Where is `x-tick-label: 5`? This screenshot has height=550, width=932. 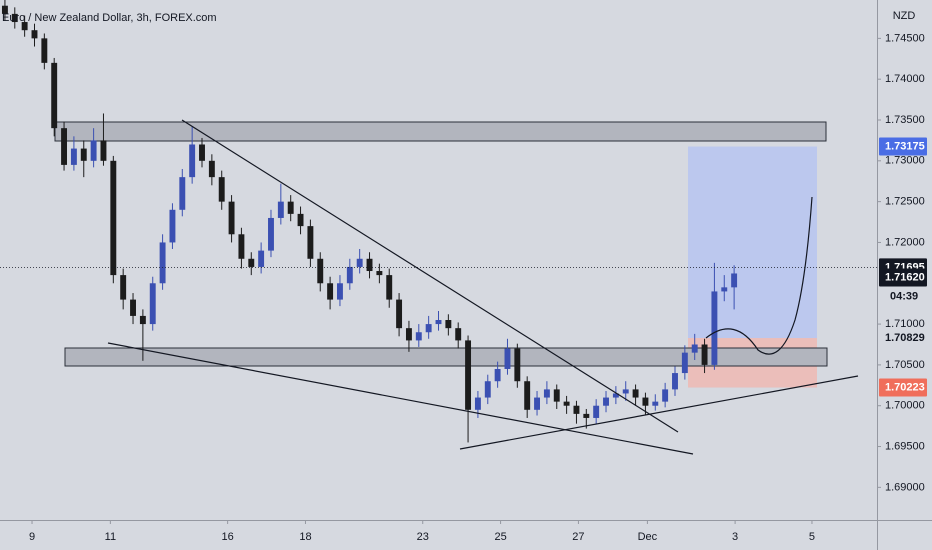
x-tick-label: 5 is located at coordinates (812, 537).